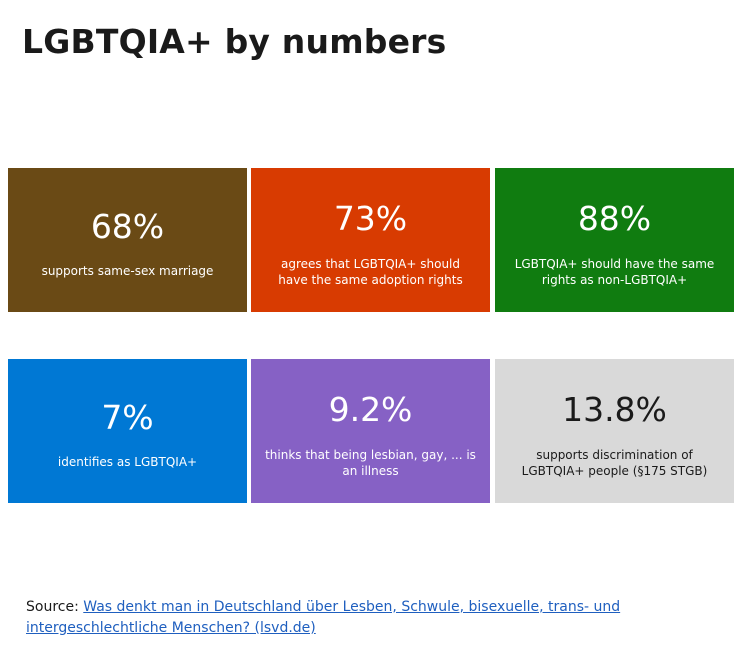  I want to click on source-label: Source:, so click(55, 607).